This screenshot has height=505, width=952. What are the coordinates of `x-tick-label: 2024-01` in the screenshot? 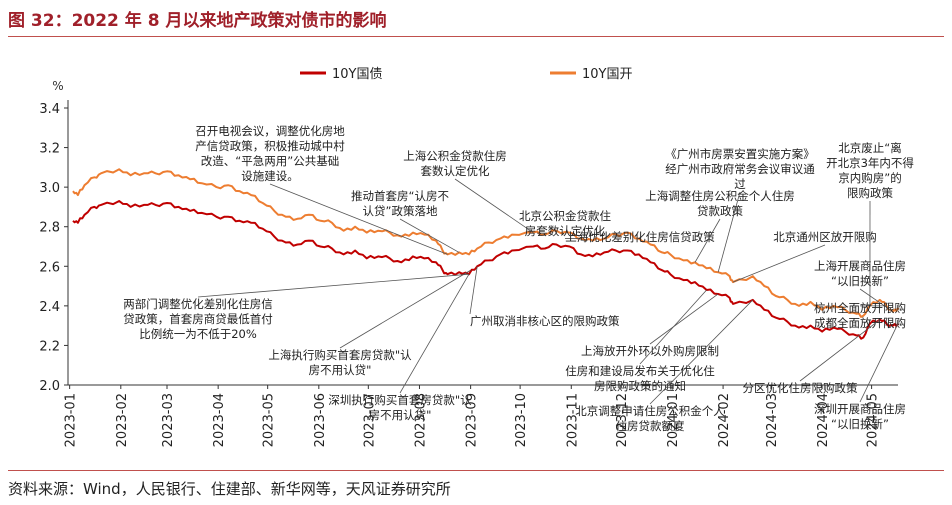 It's located at (673, 420).